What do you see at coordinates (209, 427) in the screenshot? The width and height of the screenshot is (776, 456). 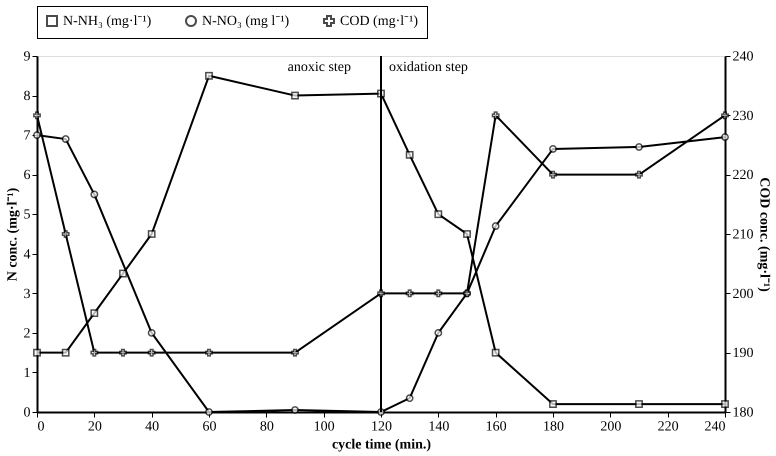 I see `x-tick-label: 60` at bounding box center [209, 427].